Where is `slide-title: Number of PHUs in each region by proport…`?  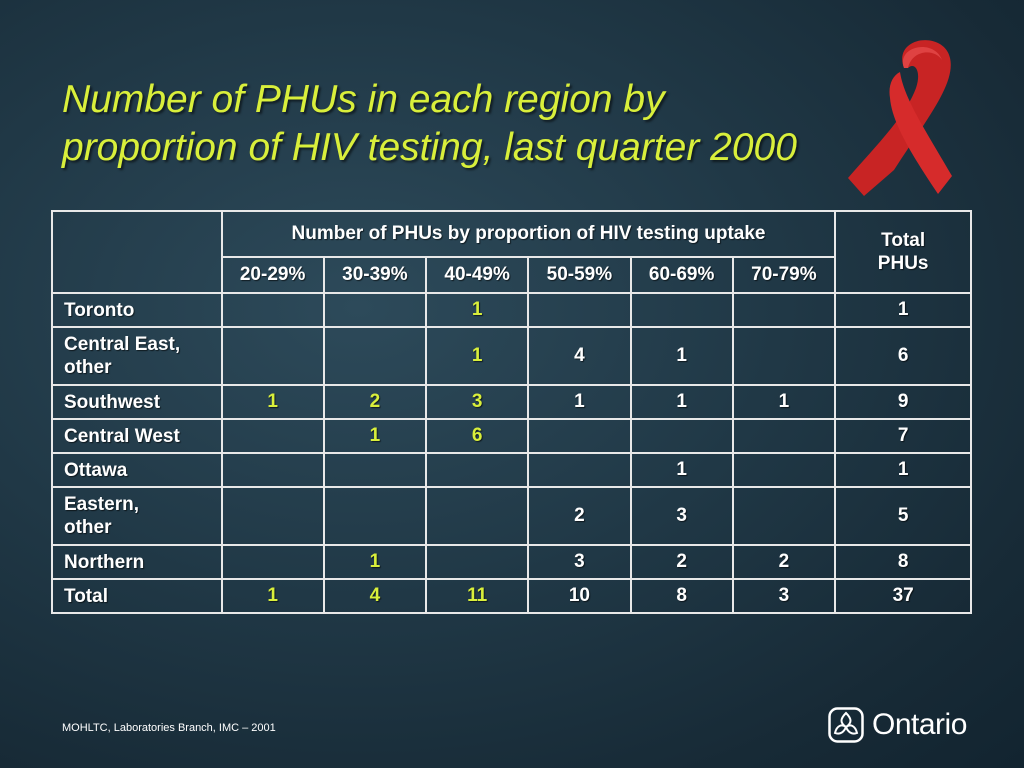 slide-title: Number of PHUs in each region by proport… is located at coordinates (502, 124).